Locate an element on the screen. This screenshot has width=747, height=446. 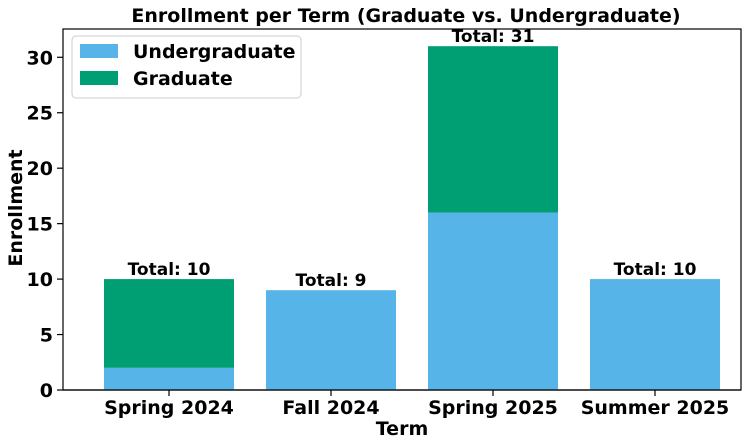
total-label-2: Total: 31 is located at coordinates (493, 37).